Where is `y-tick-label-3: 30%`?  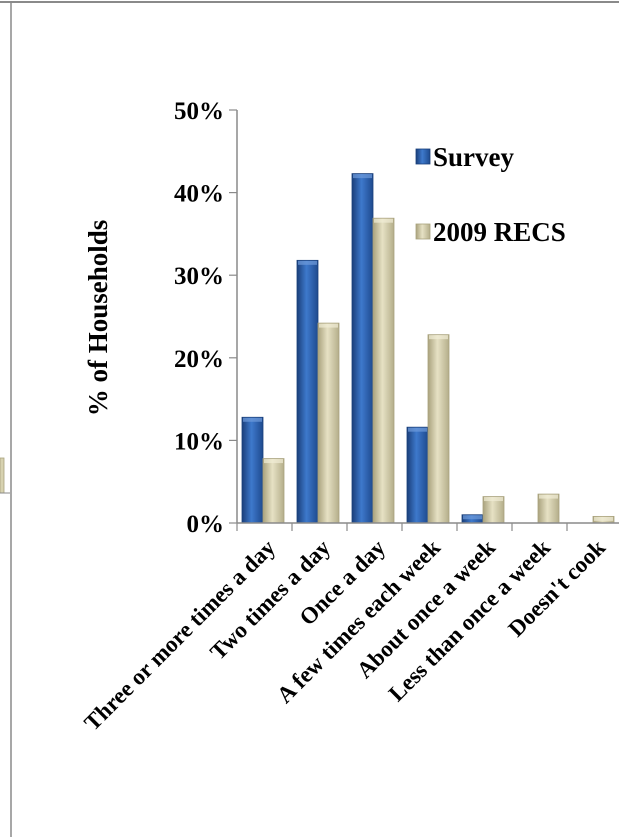 y-tick-label-3: 30% is located at coordinates (199, 276).